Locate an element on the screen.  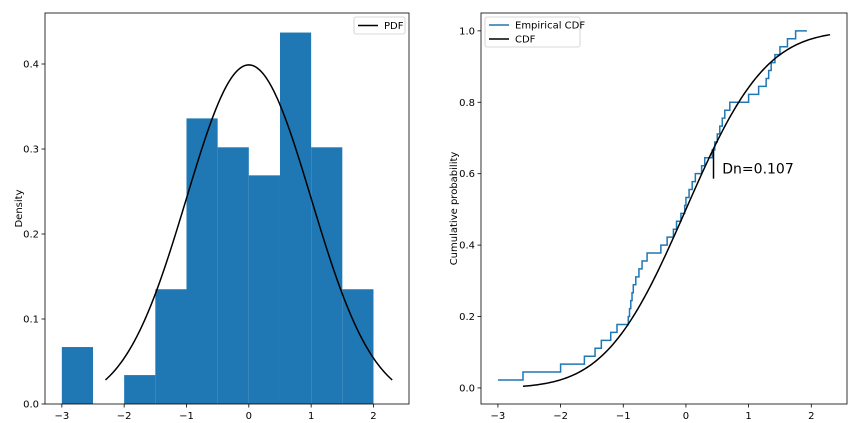
histogram-legend: PDF is located at coordinates (379, 25).